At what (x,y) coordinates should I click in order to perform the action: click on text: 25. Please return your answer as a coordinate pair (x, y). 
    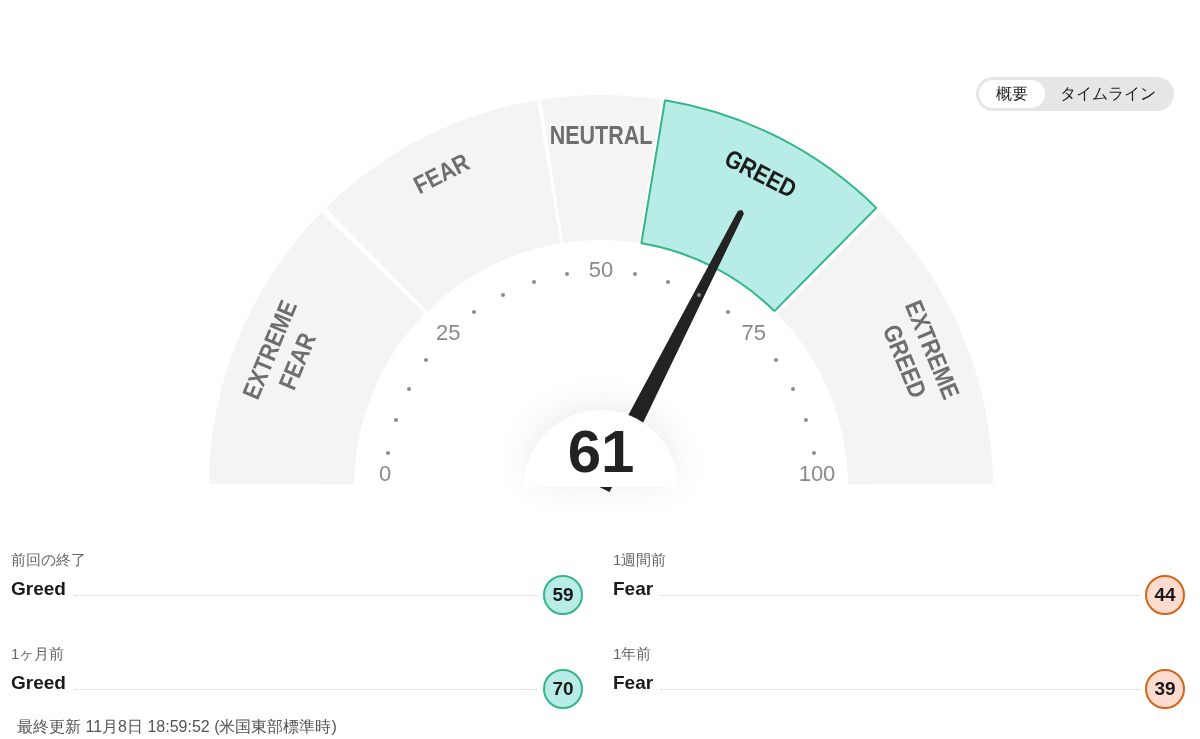
    Looking at the image, I should click on (448, 333).